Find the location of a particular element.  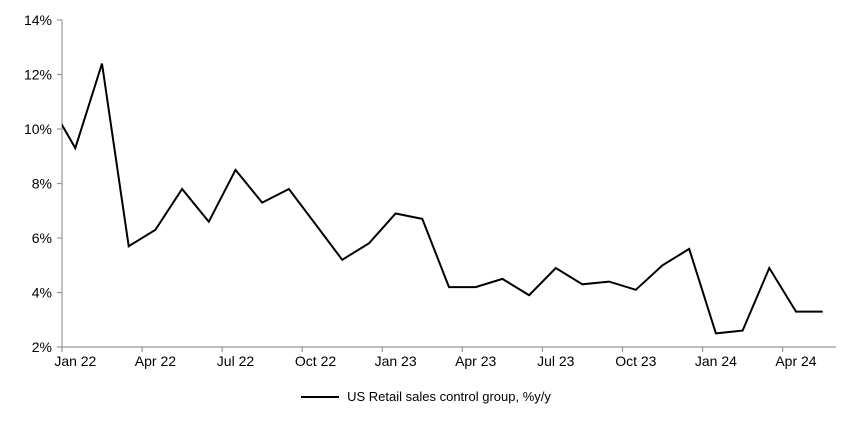

y-axis-tick-label: 4% is located at coordinates (42, 293).